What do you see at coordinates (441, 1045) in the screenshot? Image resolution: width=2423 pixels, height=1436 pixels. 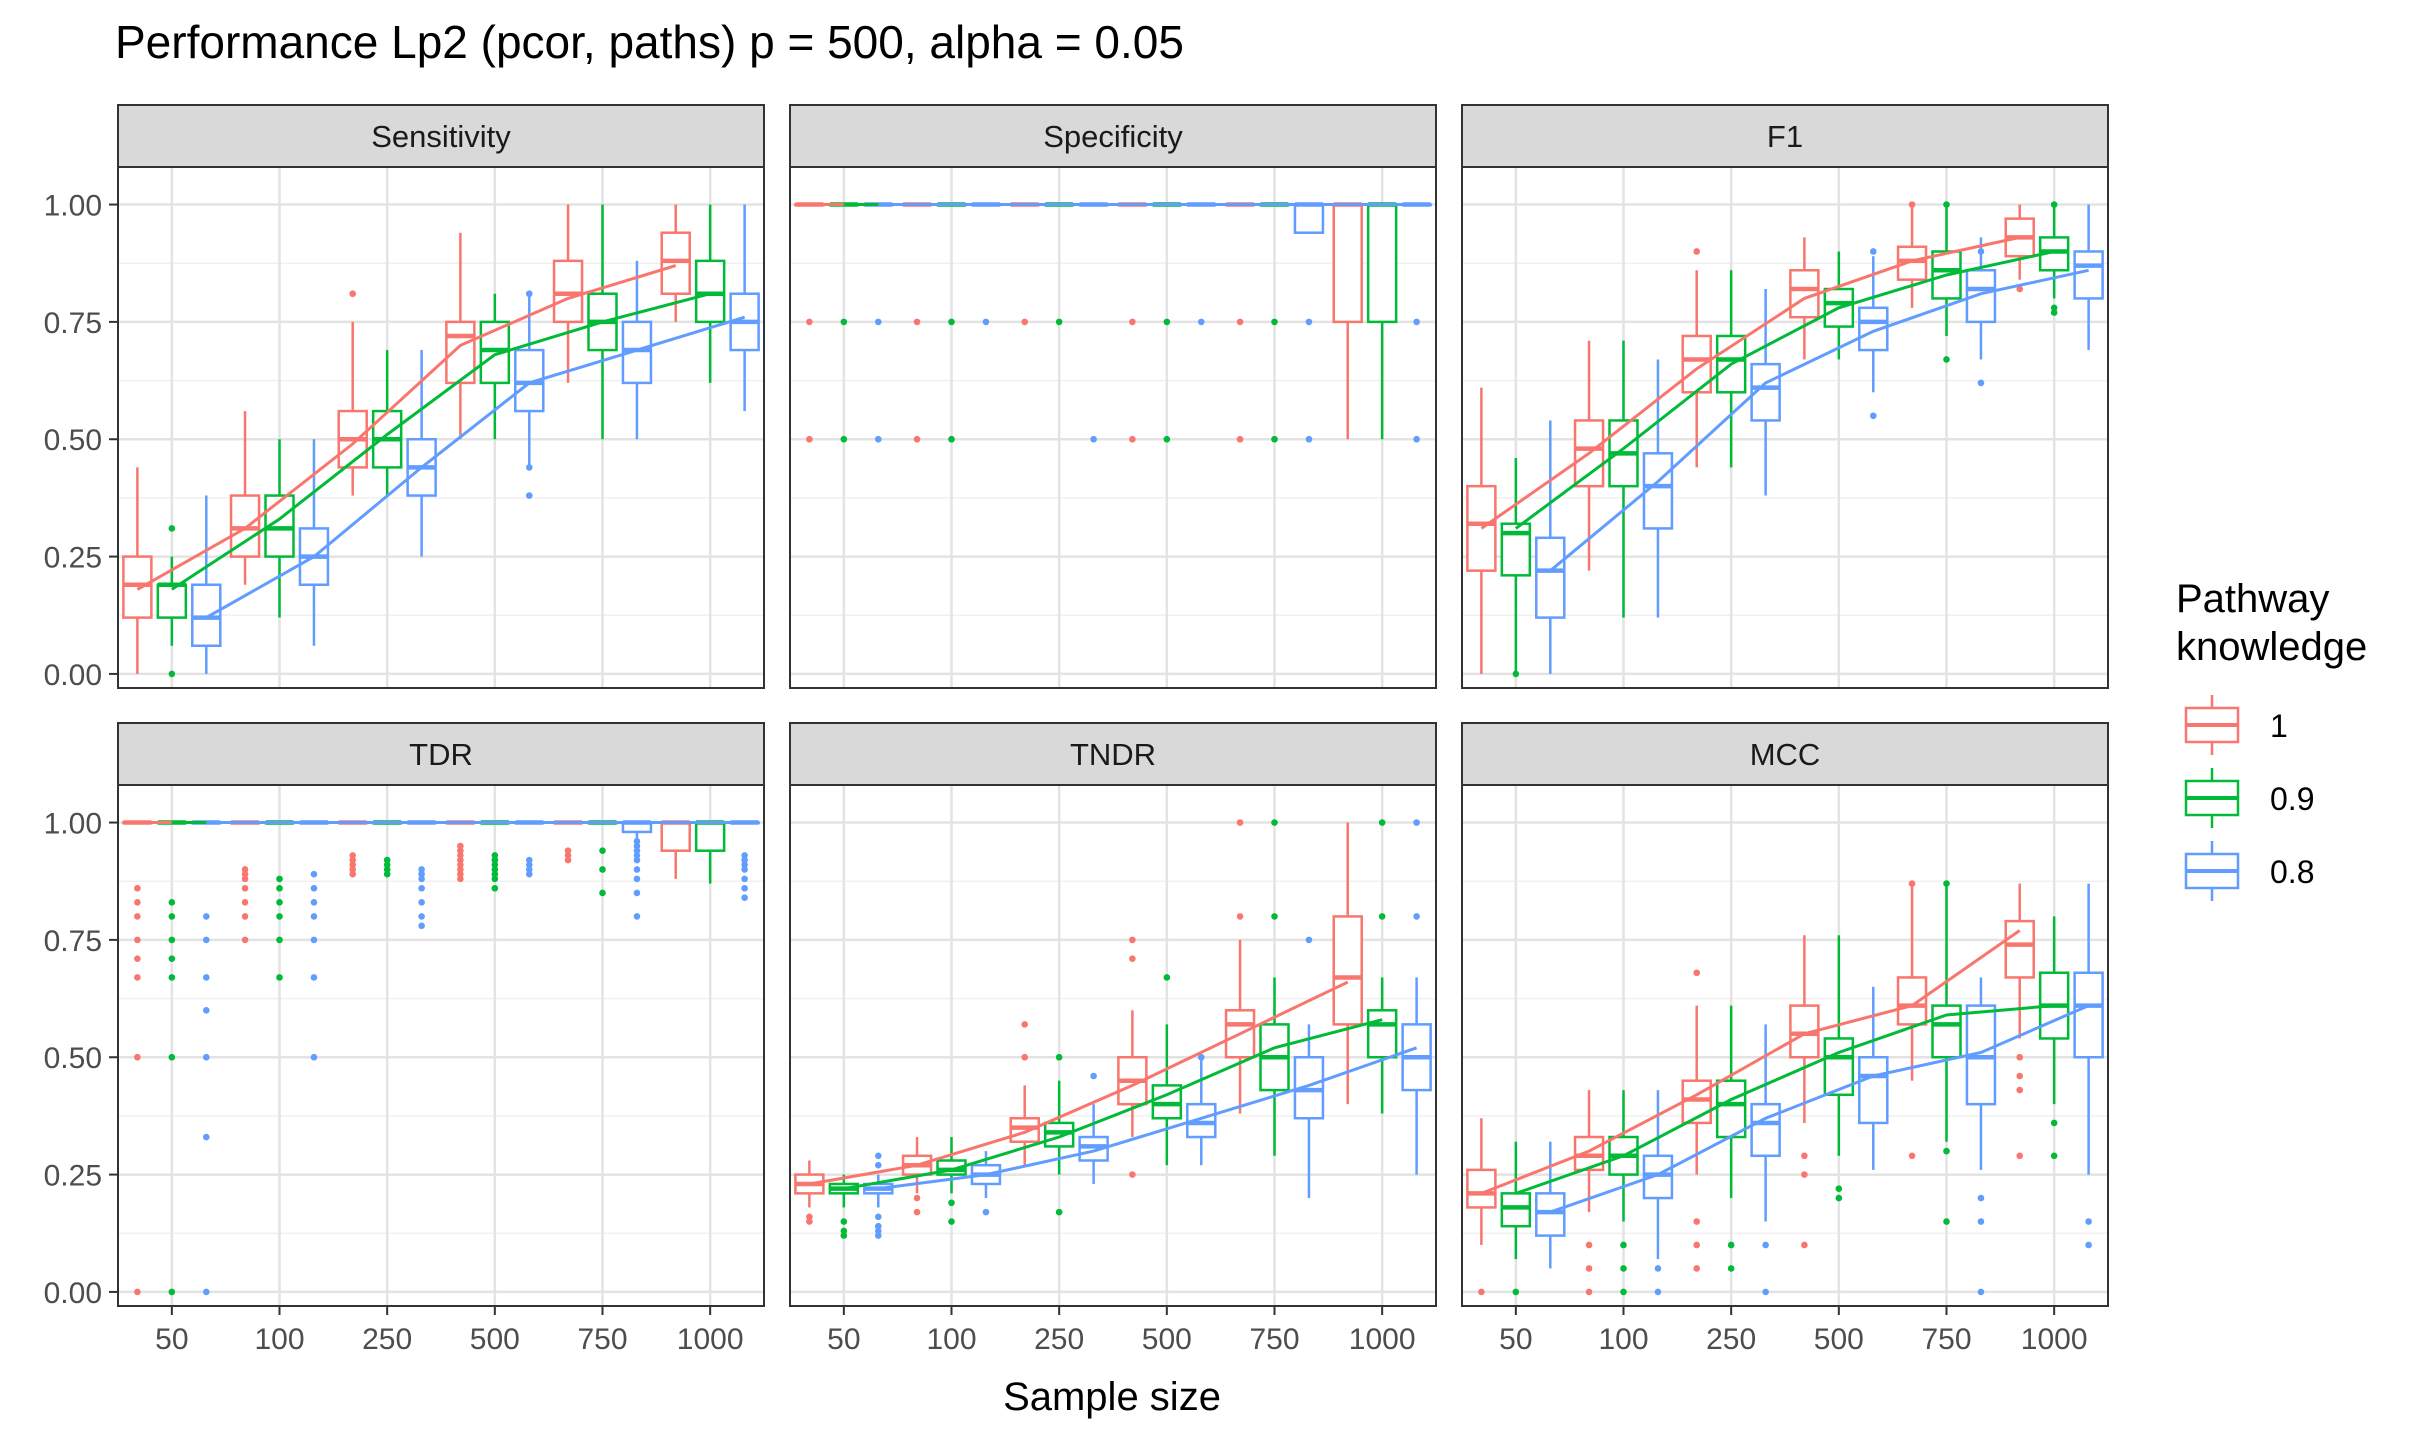 I see `panel-background` at bounding box center [441, 1045].